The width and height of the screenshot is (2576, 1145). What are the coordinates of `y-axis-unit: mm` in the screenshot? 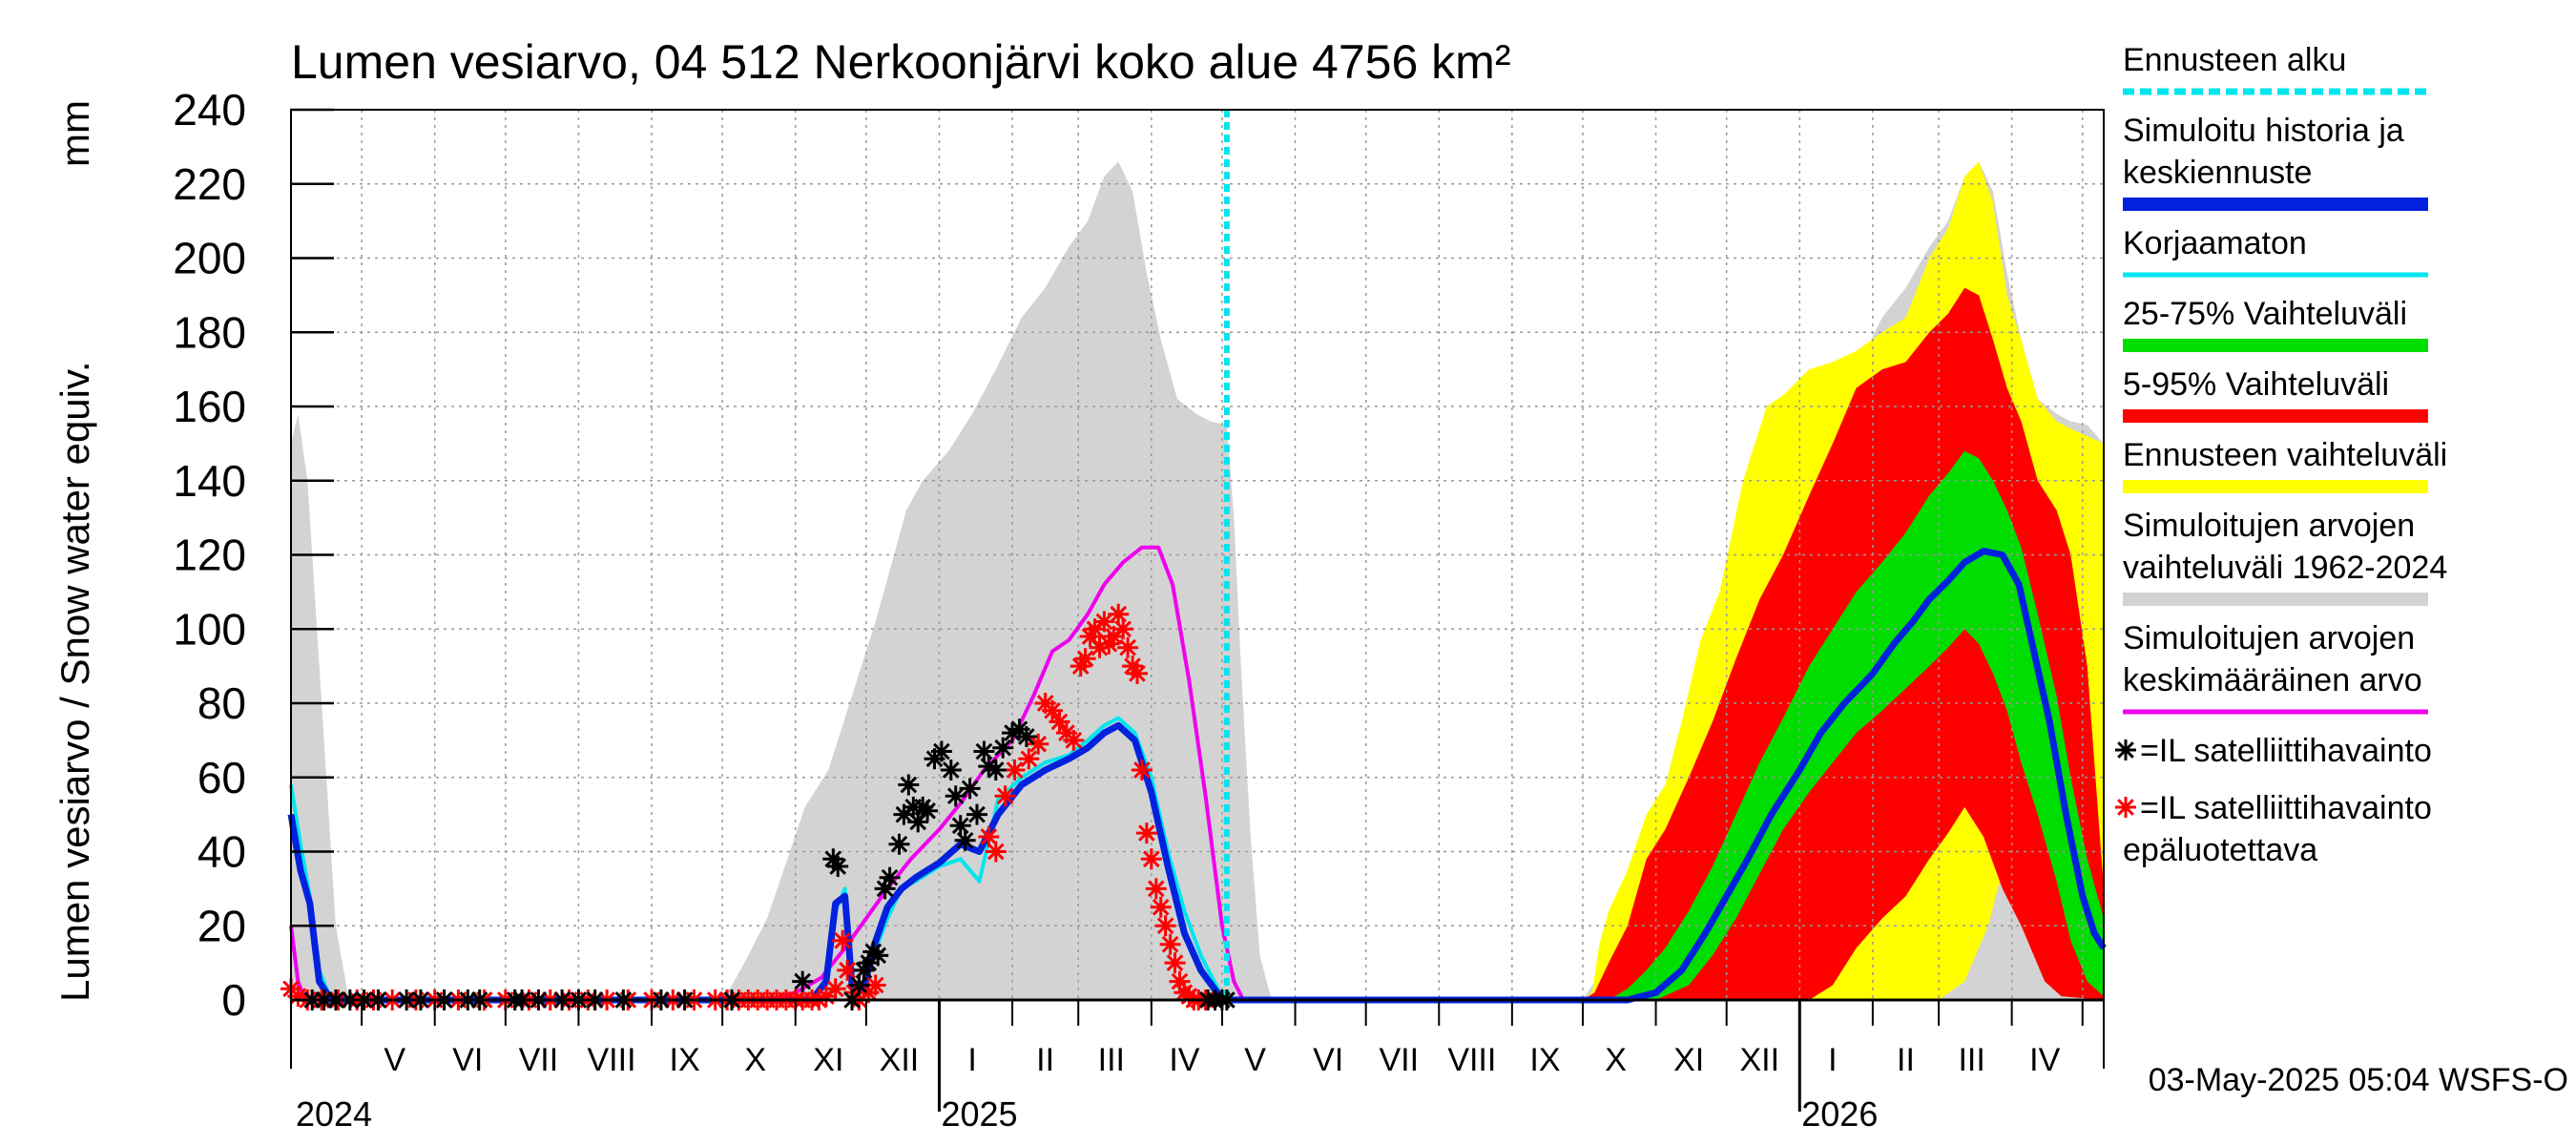 It's located at (74, 133).